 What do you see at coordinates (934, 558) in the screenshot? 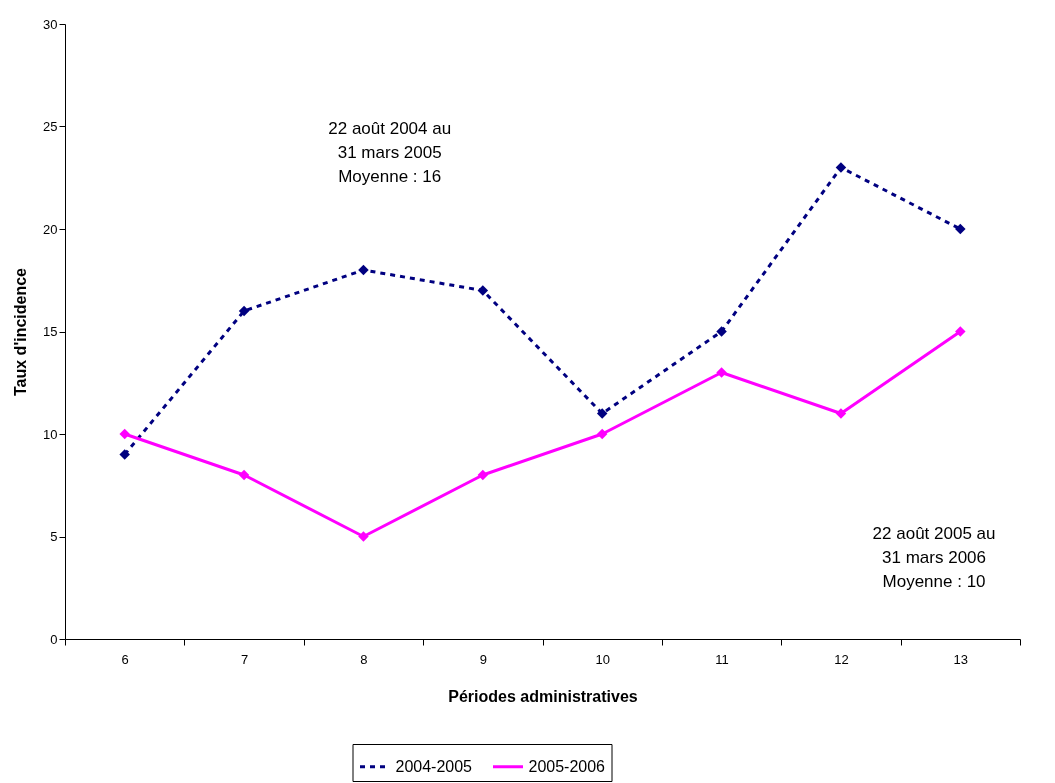
I see `annotation: 22 août 2005 au 31 mars 2006 Moyenne : 10` at bounding box center [934, 558].